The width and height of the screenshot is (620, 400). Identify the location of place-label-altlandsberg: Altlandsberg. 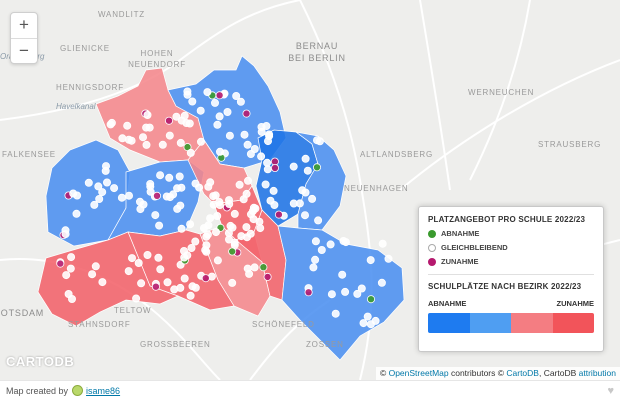
(397, 154).